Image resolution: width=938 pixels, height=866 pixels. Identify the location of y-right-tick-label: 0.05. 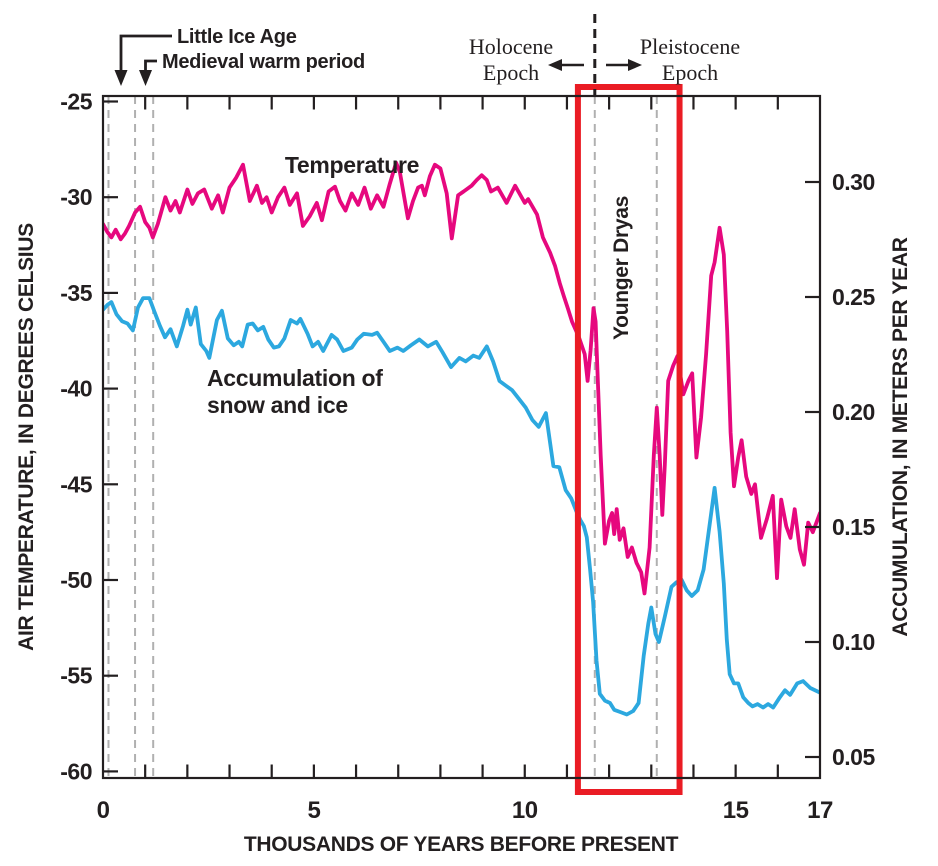
(853, 757).